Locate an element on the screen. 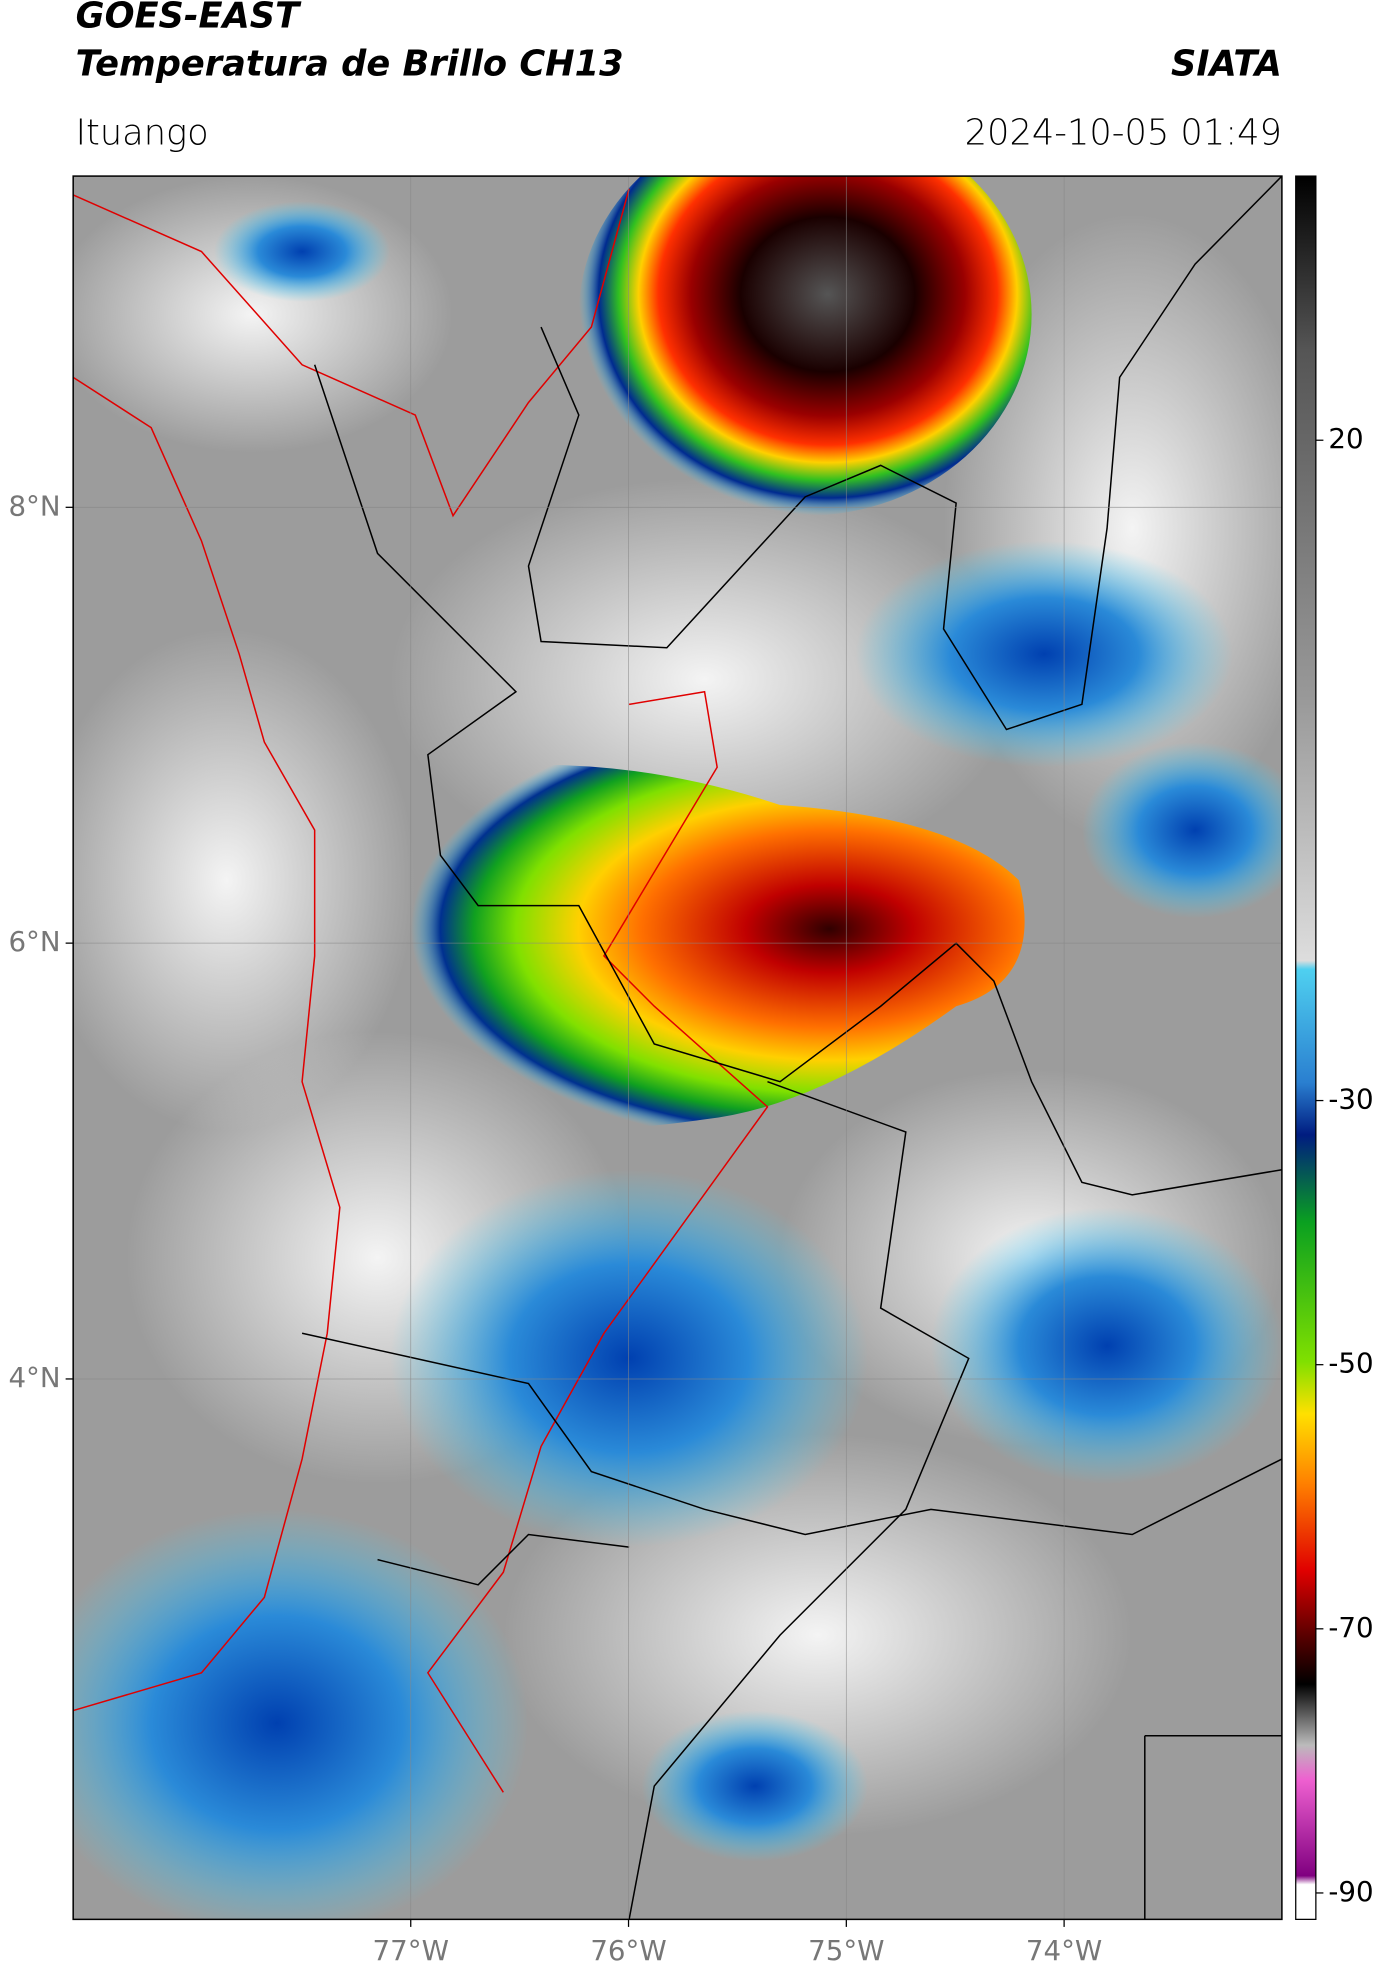 The height and width of the screenshot is (1985, 1384). x-tick-label: 74°W is located at coordinates (1064, 1950).